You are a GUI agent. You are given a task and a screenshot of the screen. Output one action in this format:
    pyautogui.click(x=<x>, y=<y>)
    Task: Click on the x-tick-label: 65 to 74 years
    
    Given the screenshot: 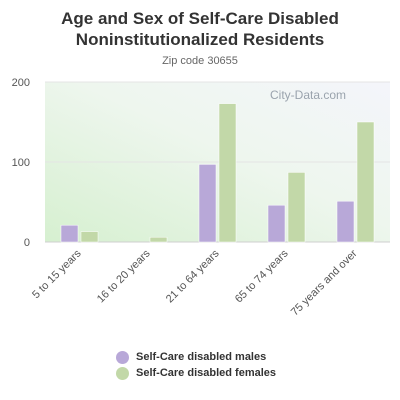 What is the action you would take?
    pyautogui.click(x=262, y=276)
    